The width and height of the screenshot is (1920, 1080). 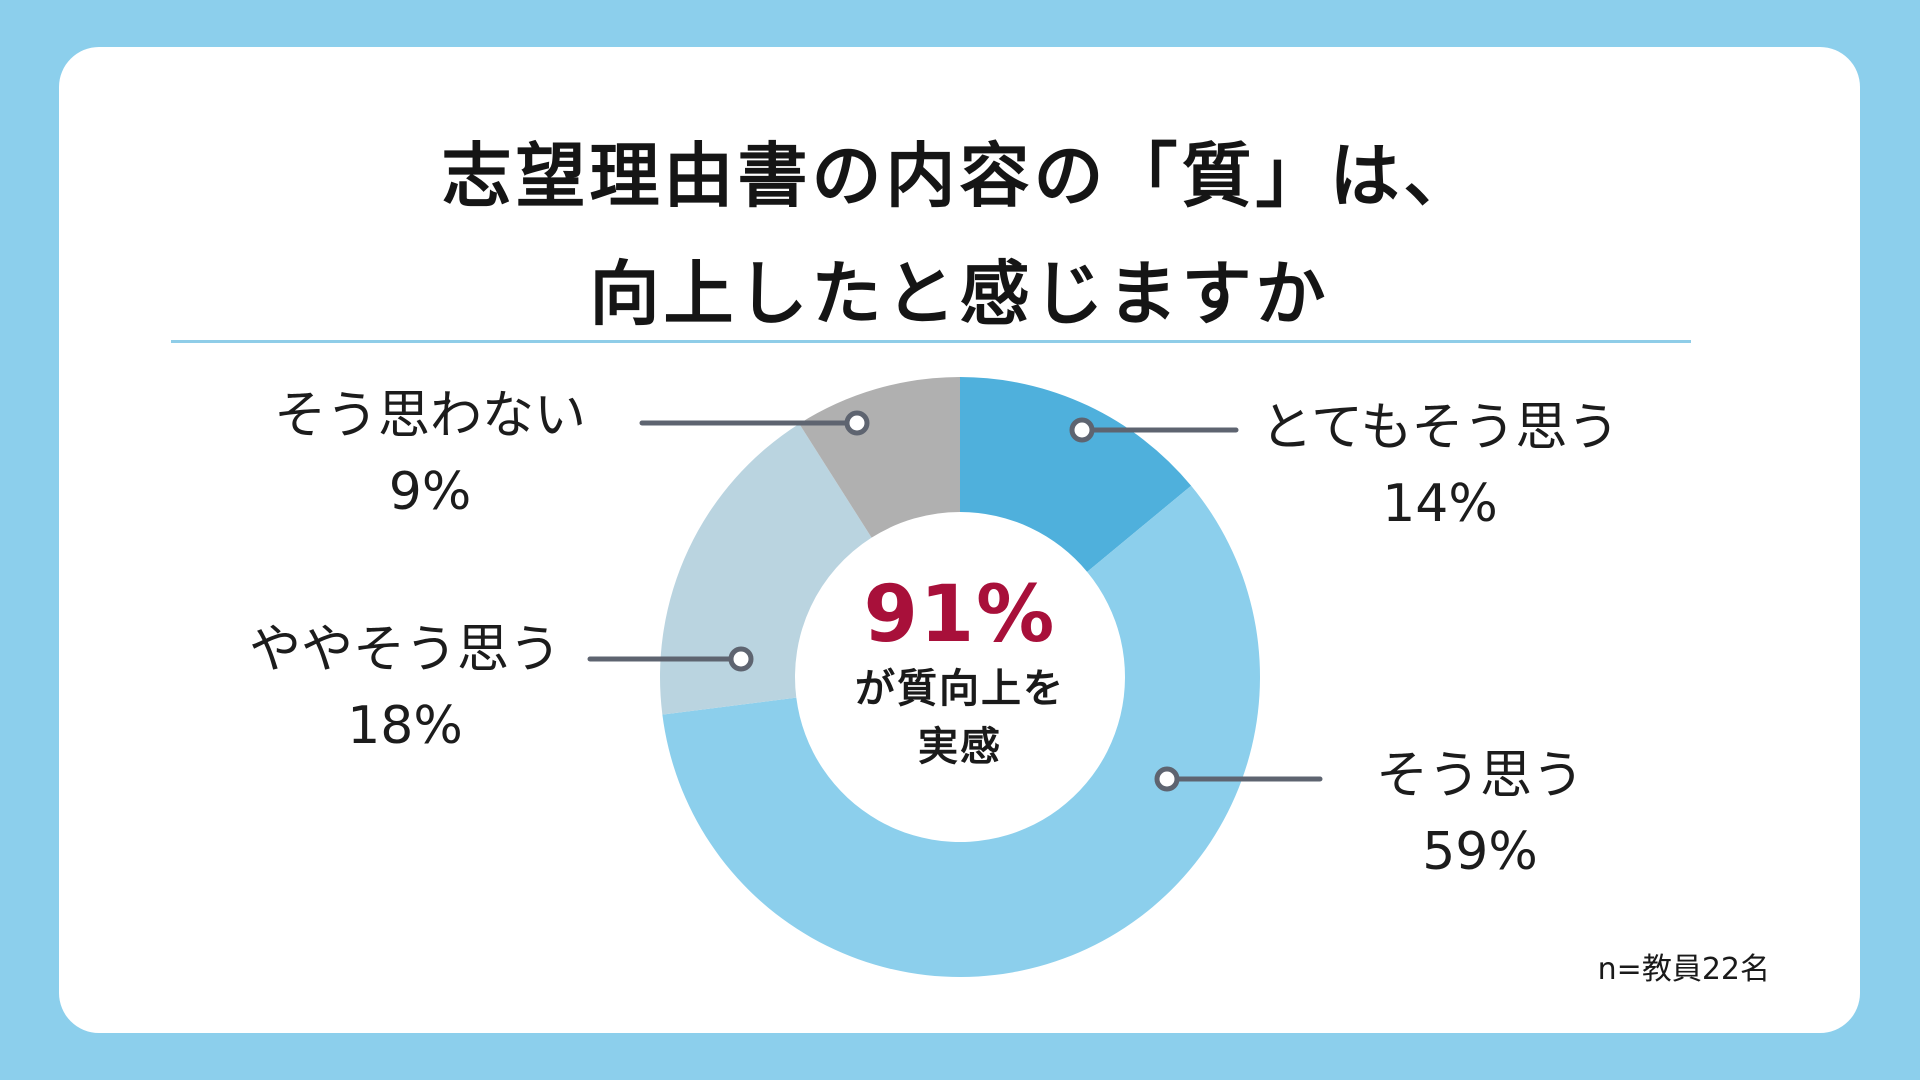 I want to click on leader-strongly-agree-dot, so click(x=1082, y=430).